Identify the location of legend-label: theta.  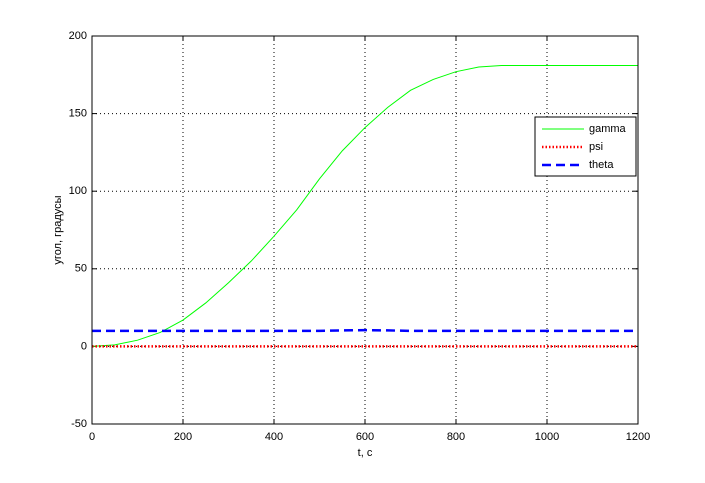
(601, 165).